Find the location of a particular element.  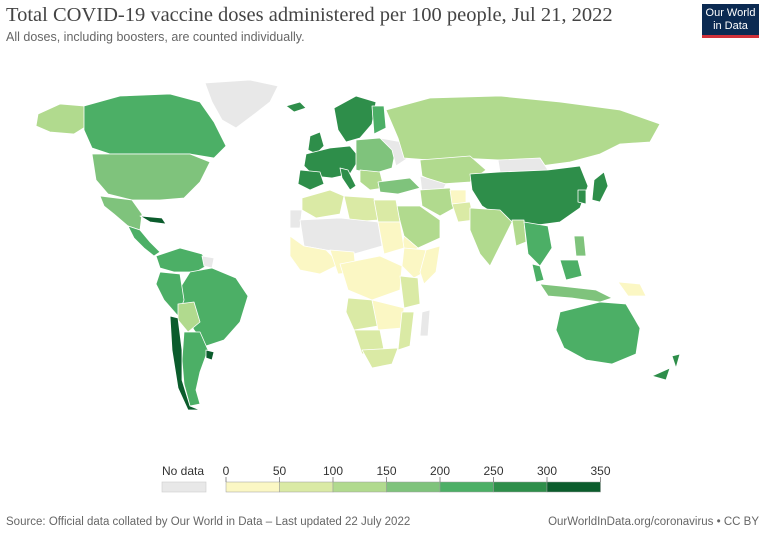

region-central-africa is located at coordinates (371, 278).